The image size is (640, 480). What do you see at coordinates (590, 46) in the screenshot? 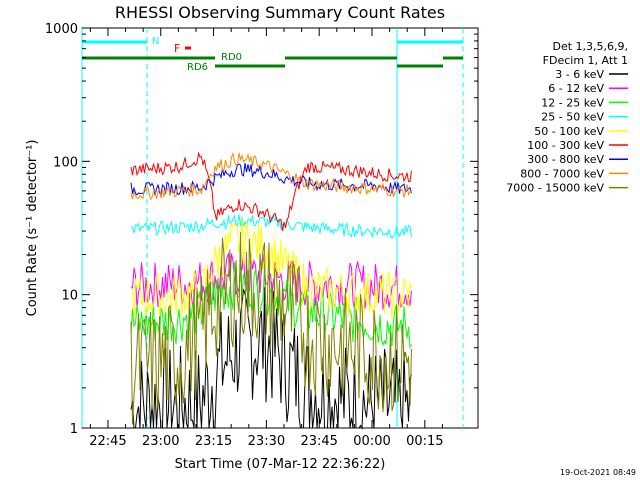
I see `legend-header: Det 1,3,5,6,9,` at bounding box center [590, 46].